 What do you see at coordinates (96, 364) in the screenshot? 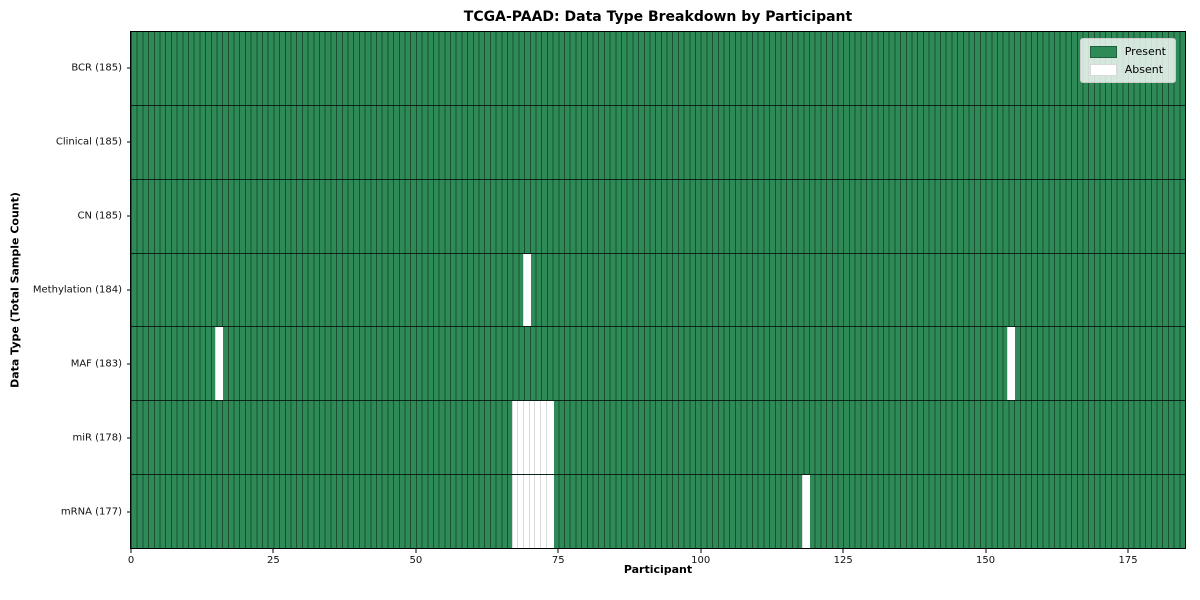
I see `row-label: MAF (183)` at bounding box center [96, 364].